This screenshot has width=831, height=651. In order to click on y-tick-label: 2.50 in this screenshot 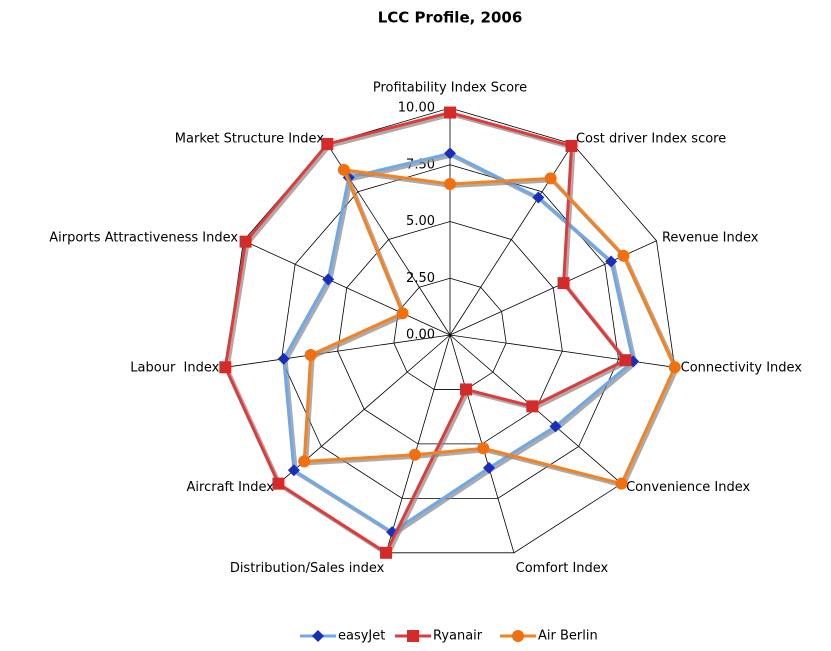, I will do `click(420, 278)`.